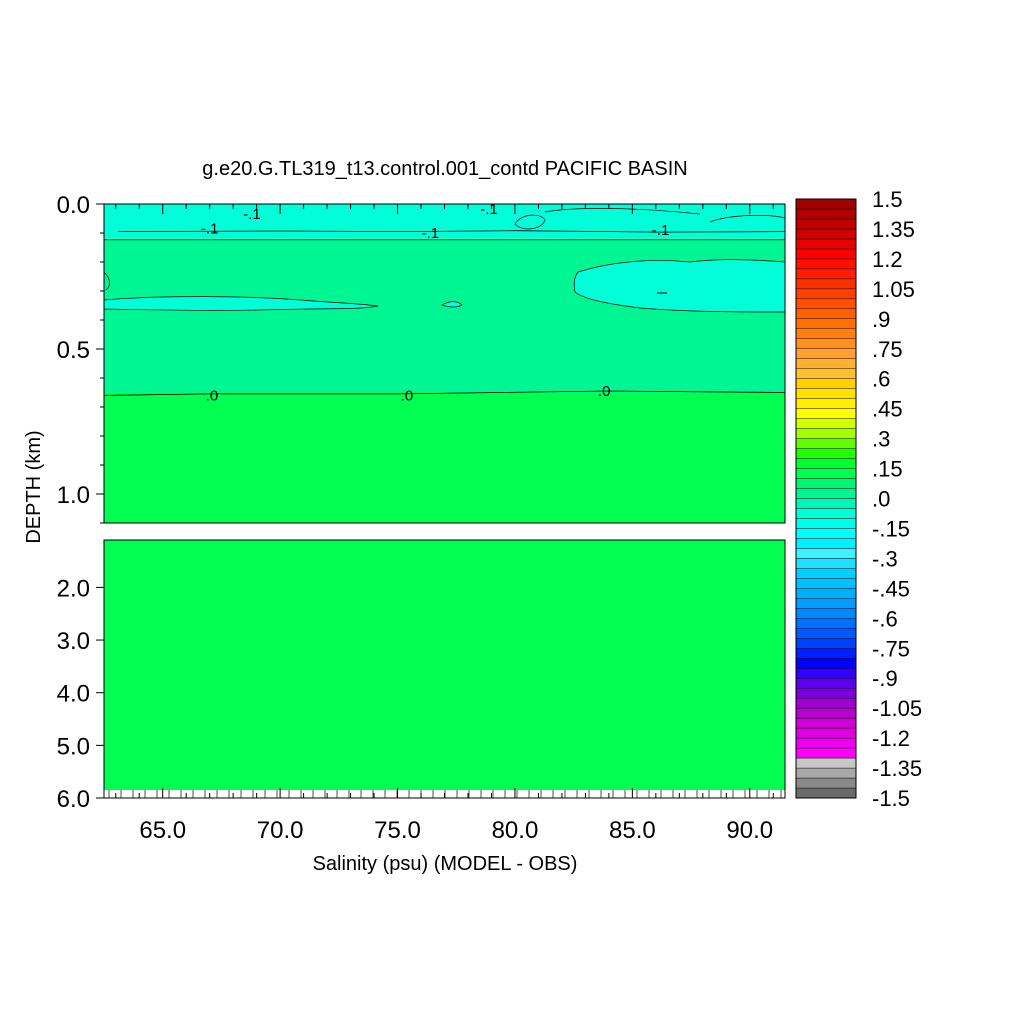 The width and height of the screenshot is (1024, 1024). Describe the element at coordinates (897, 708) in the screenshot. I see `colorbar-label: -1.05` at that location.